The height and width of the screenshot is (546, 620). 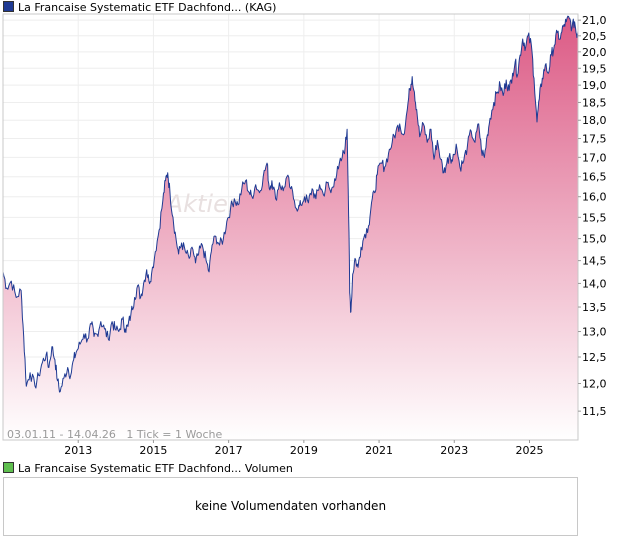 What do you see at coordinates (594, 332) in the screenshot?
I see `y-tick-label: 13,0` at bounding box center [594, 332].